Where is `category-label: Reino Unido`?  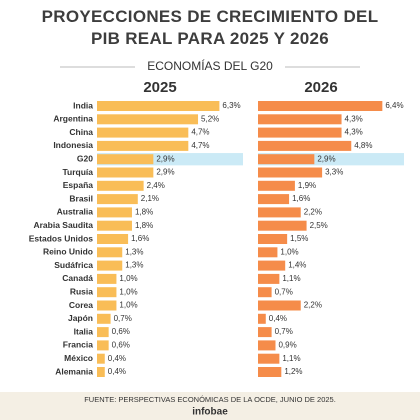
category-label: Reino Unido is located at coordinates (68, 252).